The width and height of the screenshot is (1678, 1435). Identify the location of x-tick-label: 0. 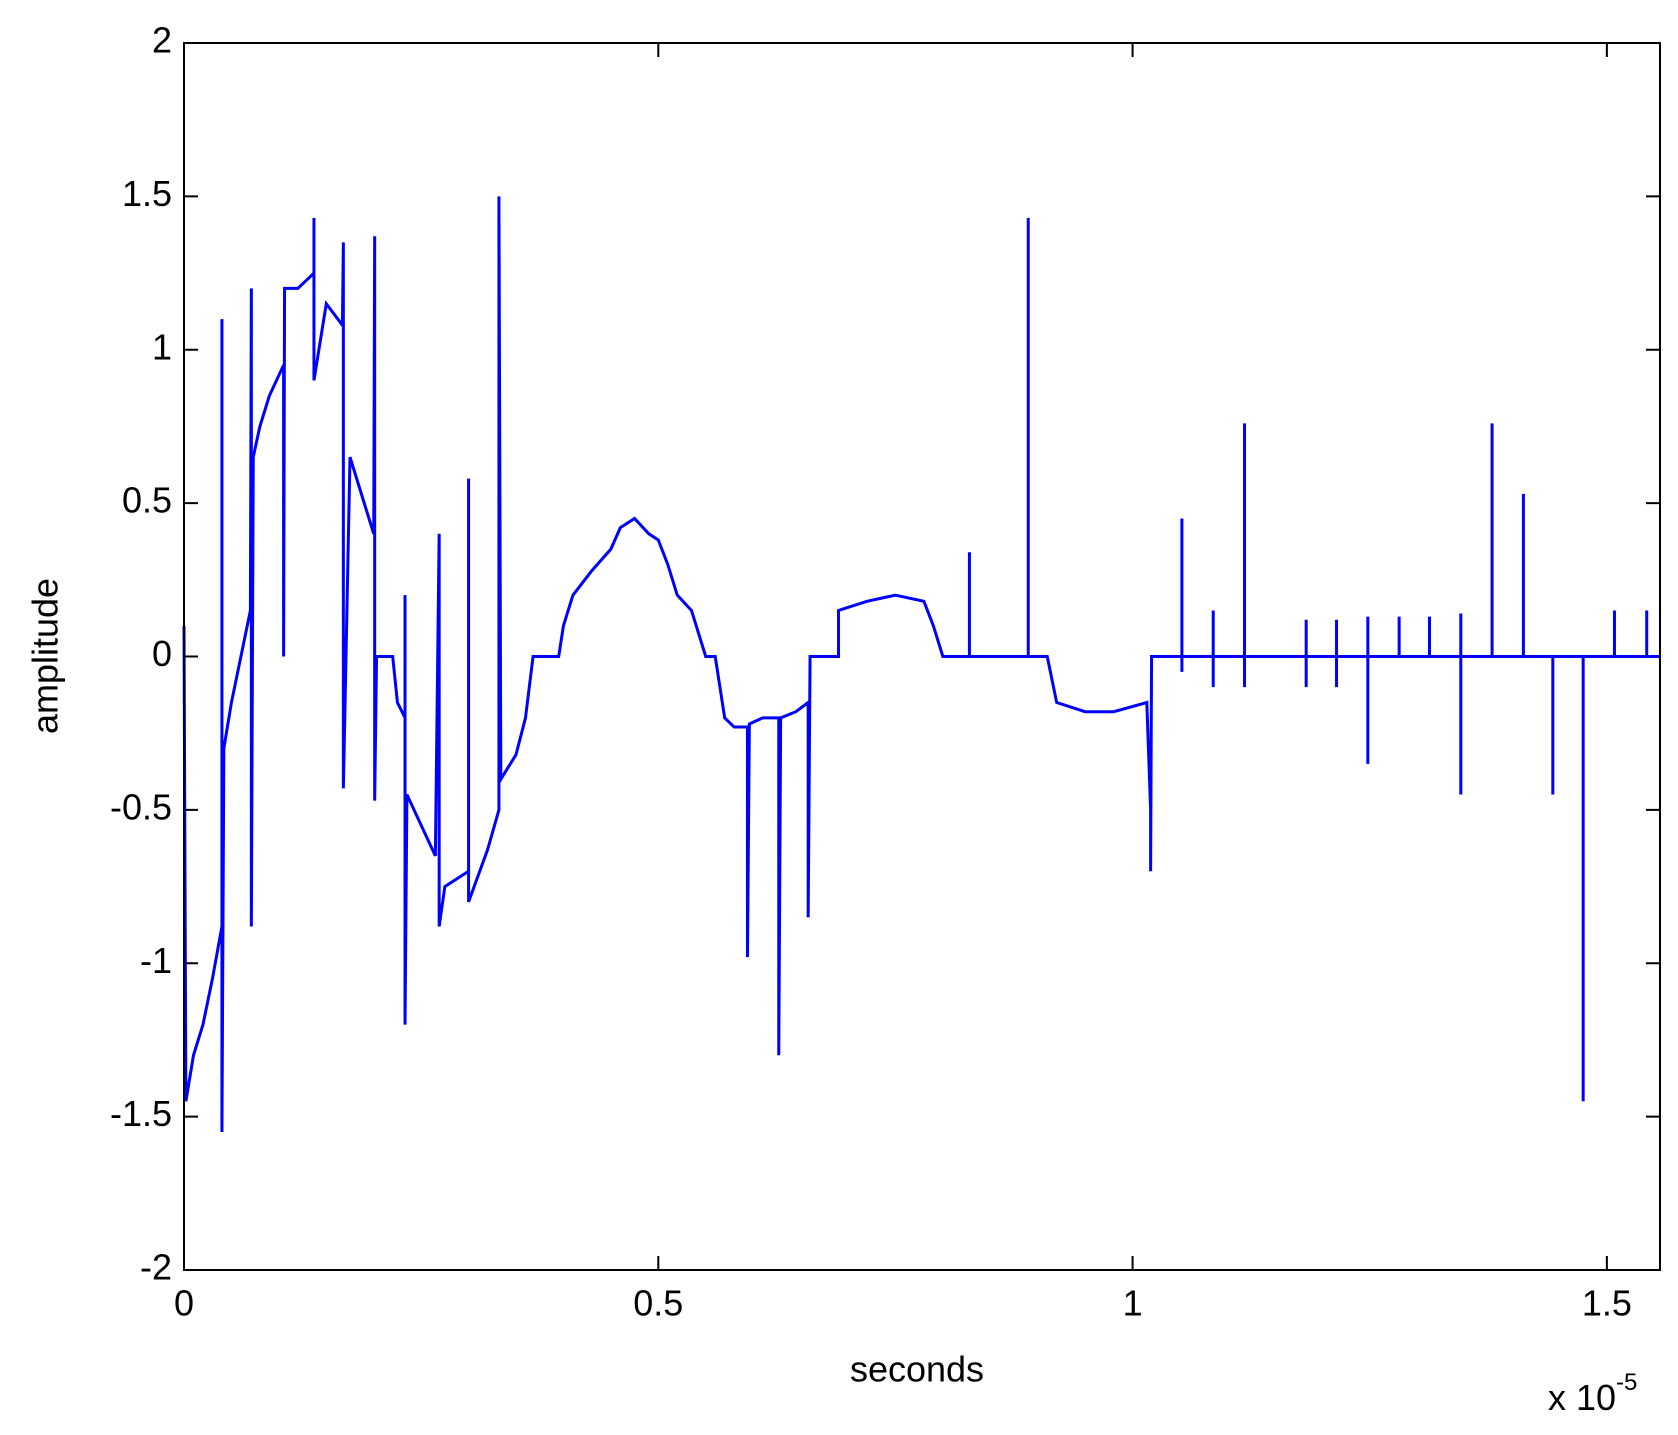
(184, 1303).